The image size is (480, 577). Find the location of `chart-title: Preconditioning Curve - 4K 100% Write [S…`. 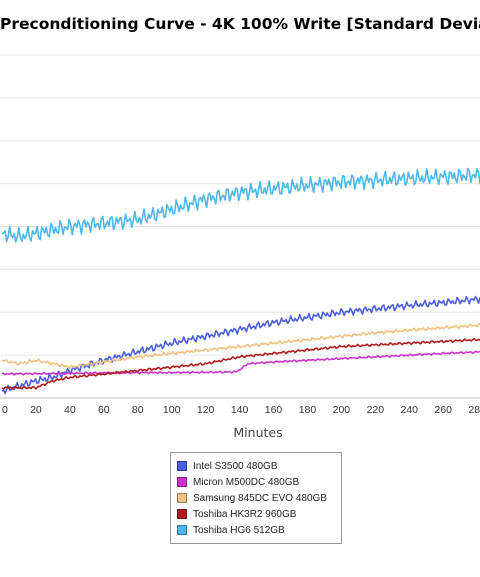

chart-title: Preconditioning Curve - 4K 100% Write [S… is located at coordinates (240, 24).